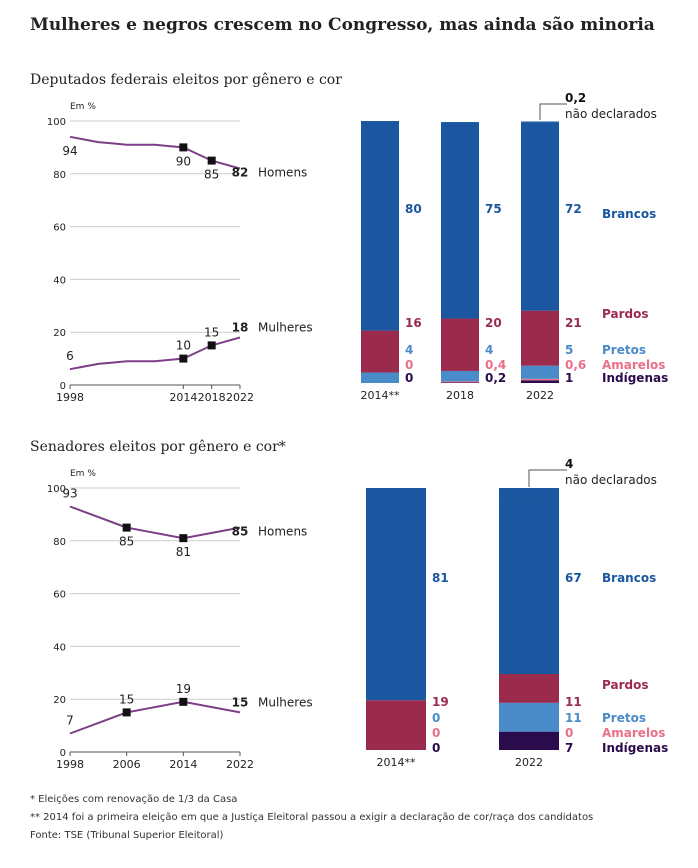 The width and height of the screenshot is (698, 868). What do you see at coordinates (183, 397) in the screenshot?
I see `line1-x-tick-label: 2014` at bounding box center [183, 397].